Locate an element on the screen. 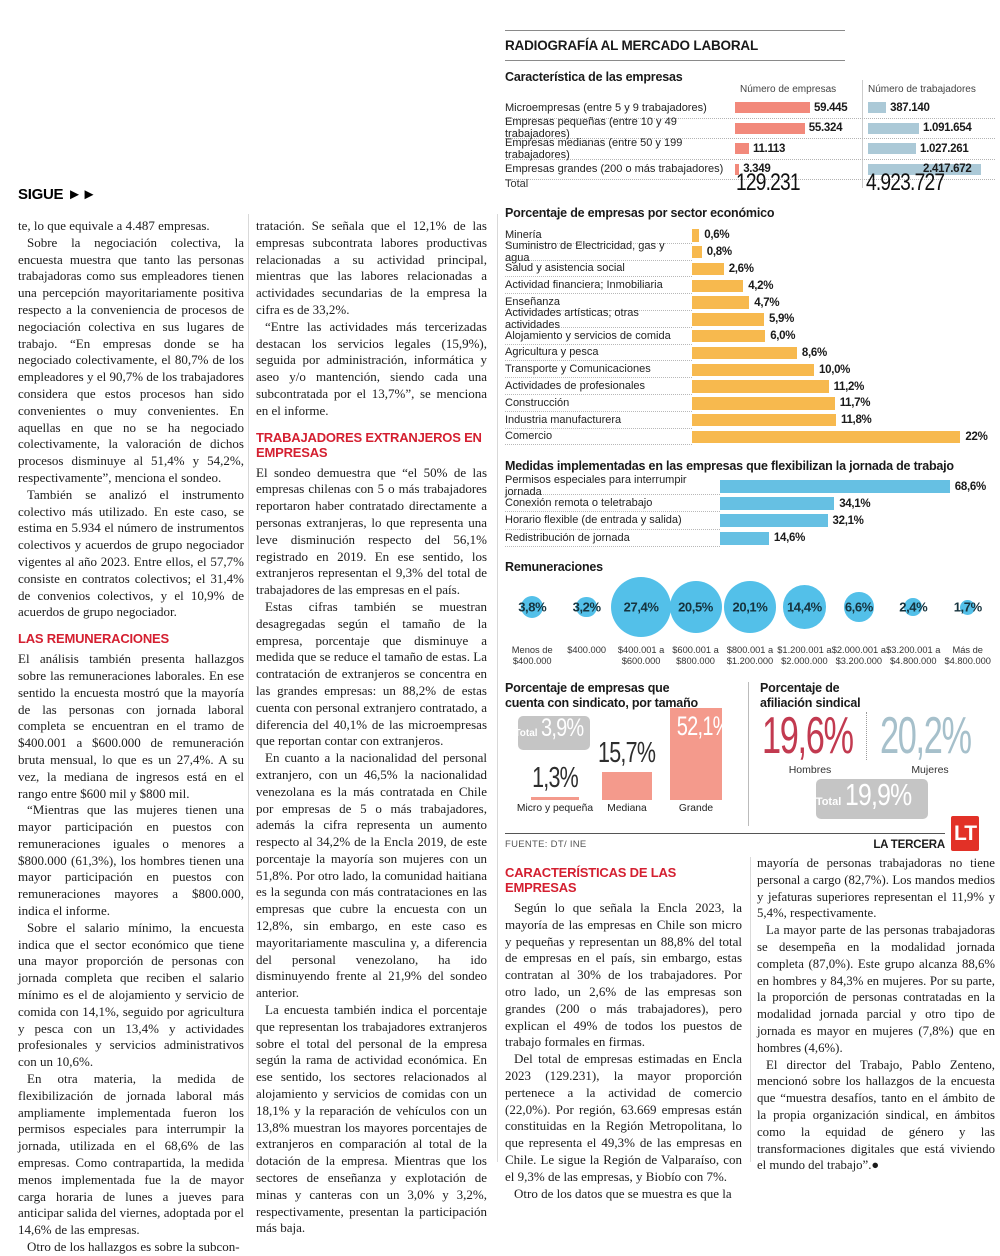  sector-row-label: Salud y asistencia social is located at coordinates (598, 269).